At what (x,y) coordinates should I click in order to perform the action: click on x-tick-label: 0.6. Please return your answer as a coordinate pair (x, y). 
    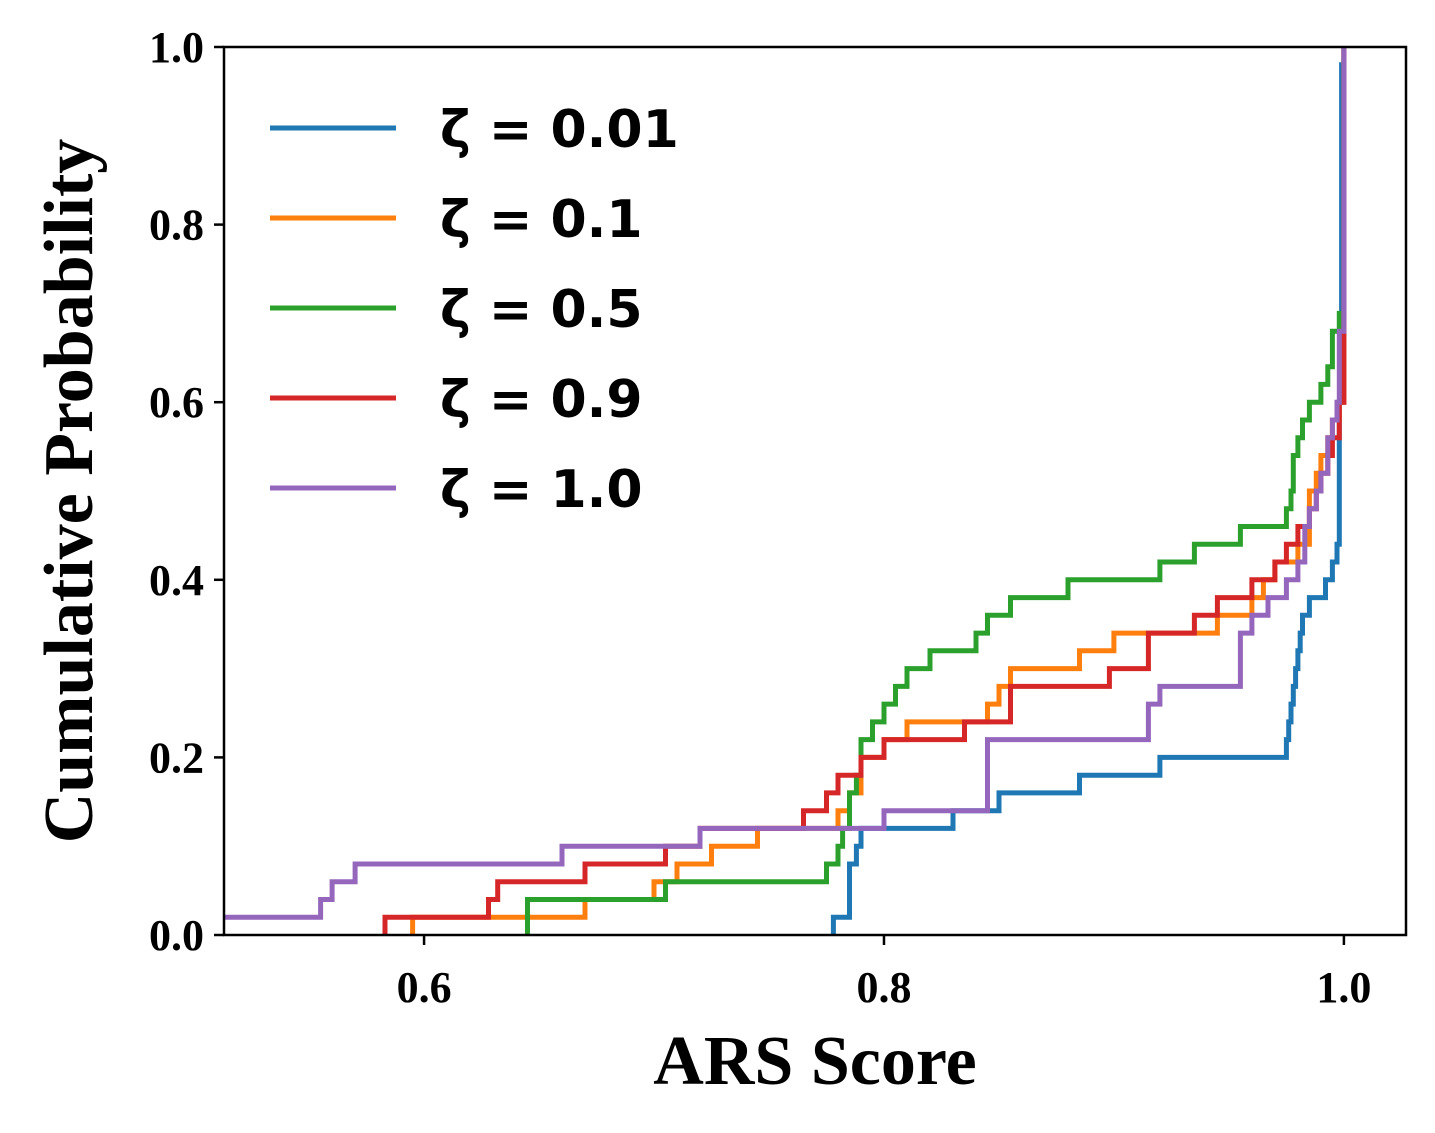
    Looking at the image, I should click on (424, 987).